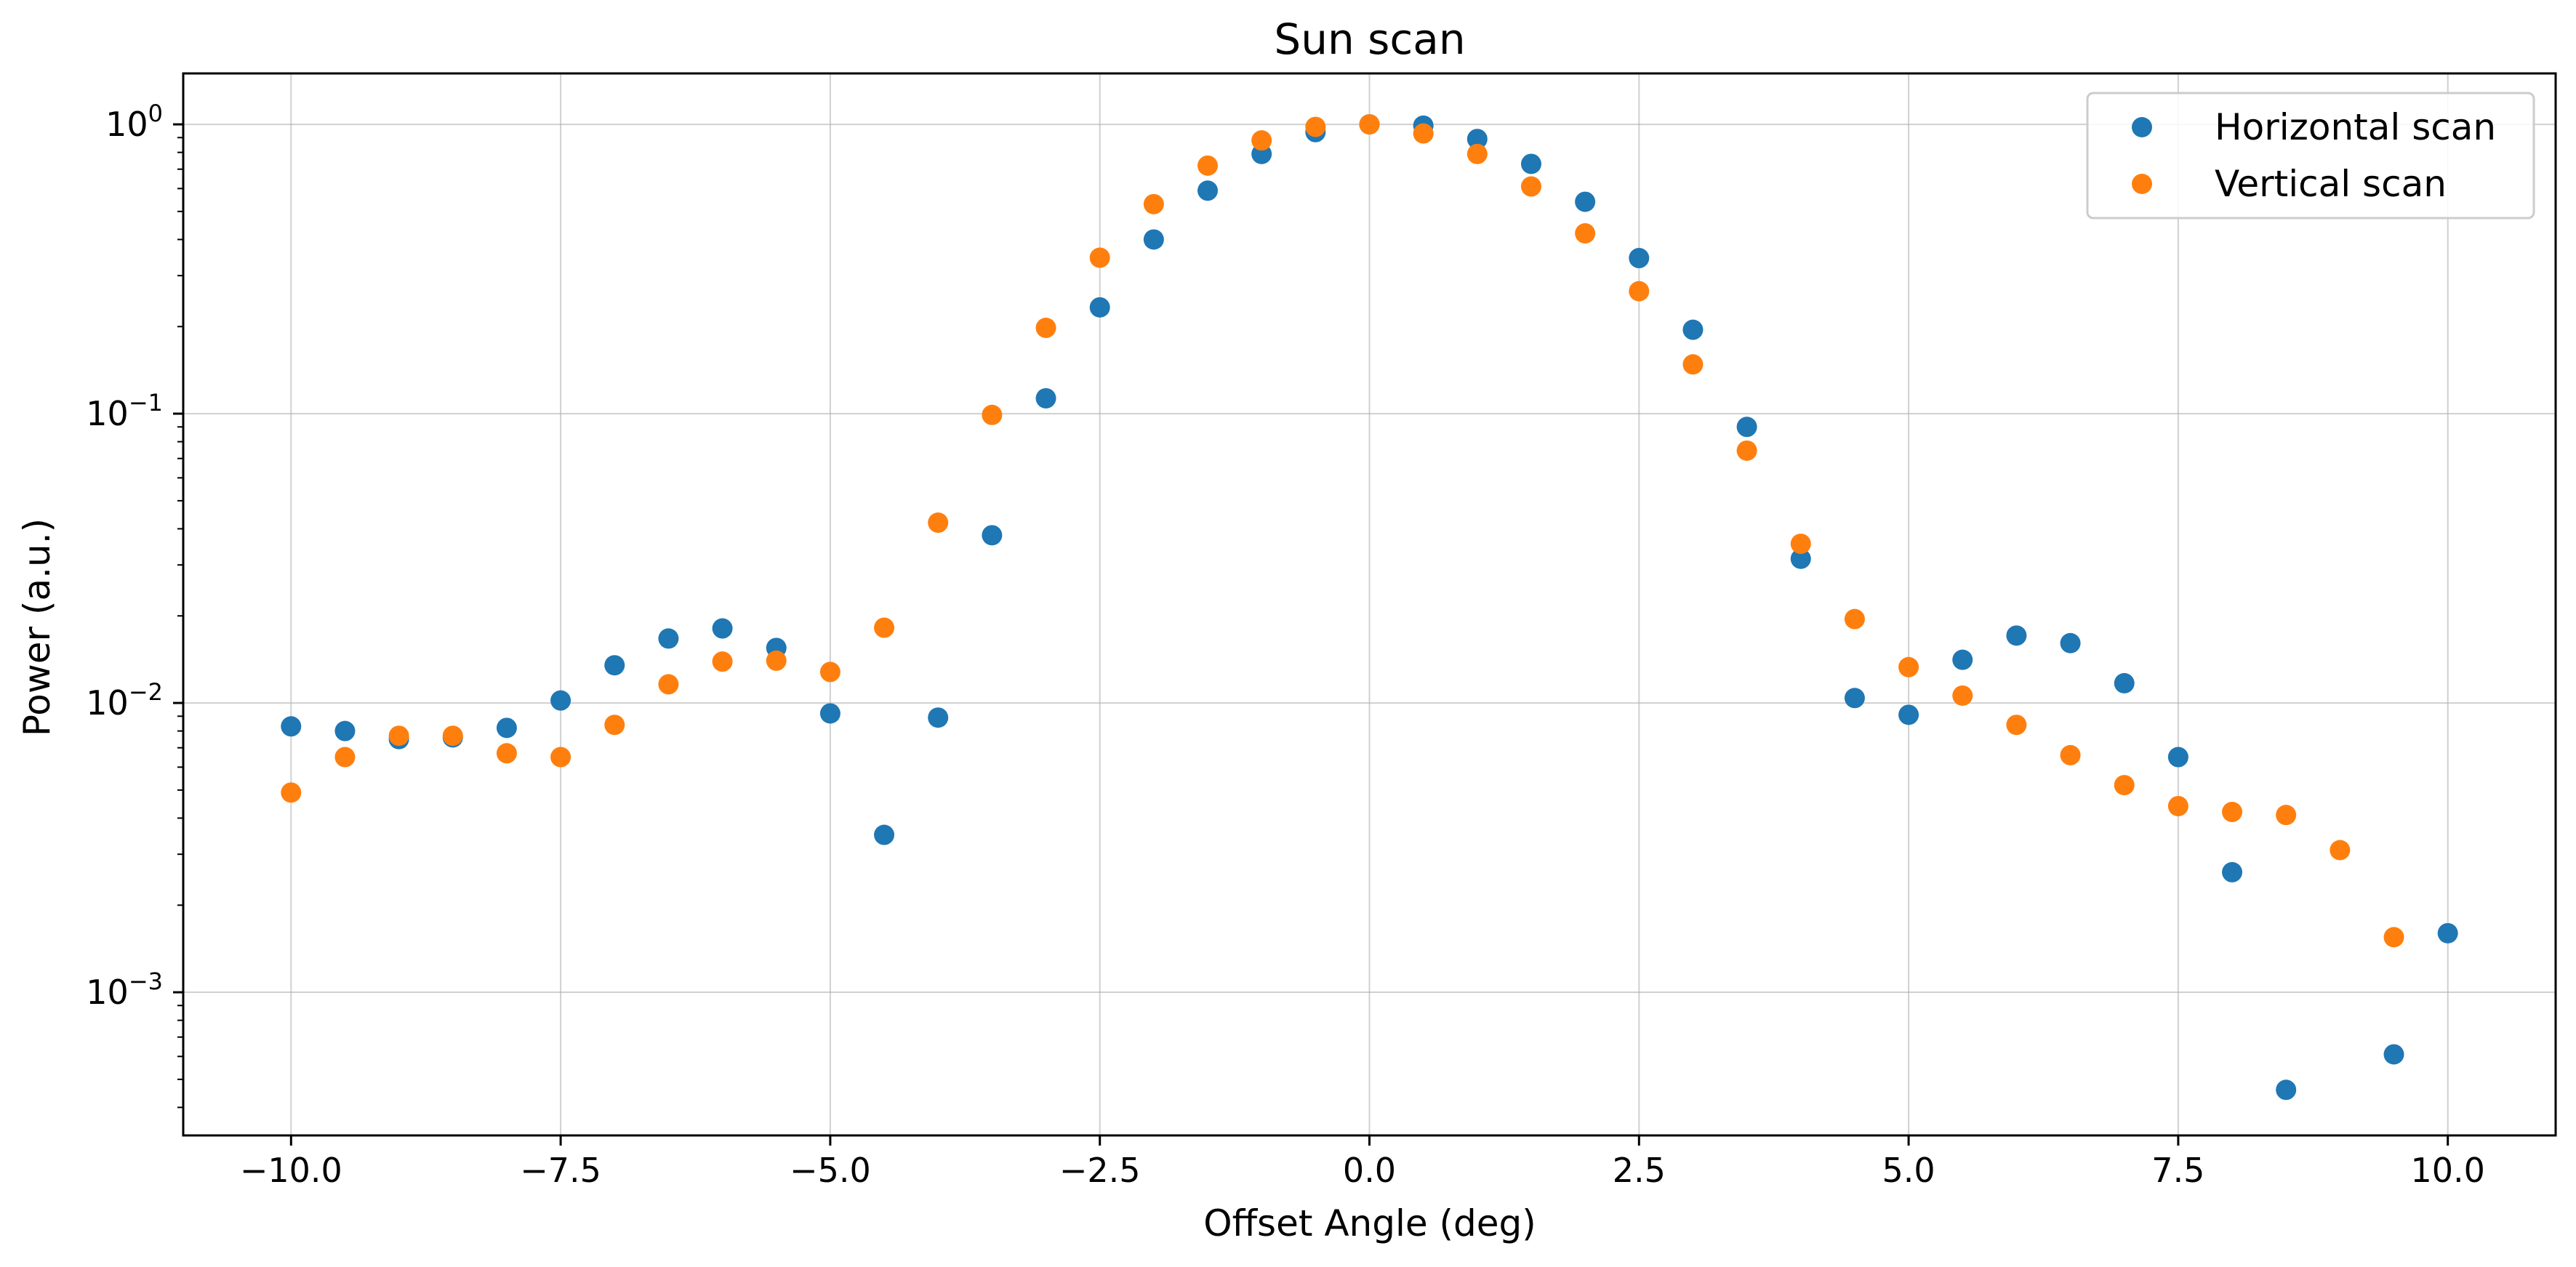 The image size is (2576, 1267). Describe the element at coordinates (124, 411) in the screenshot. I see `y-tick-label: 10⁻¹` at that location.